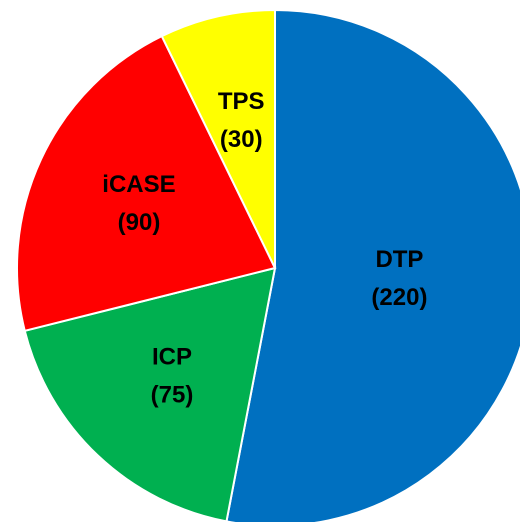  What do you see at coordinates (218, 138) in the screenshot?
I see `pie-slice` at bounding box center [218, 138].